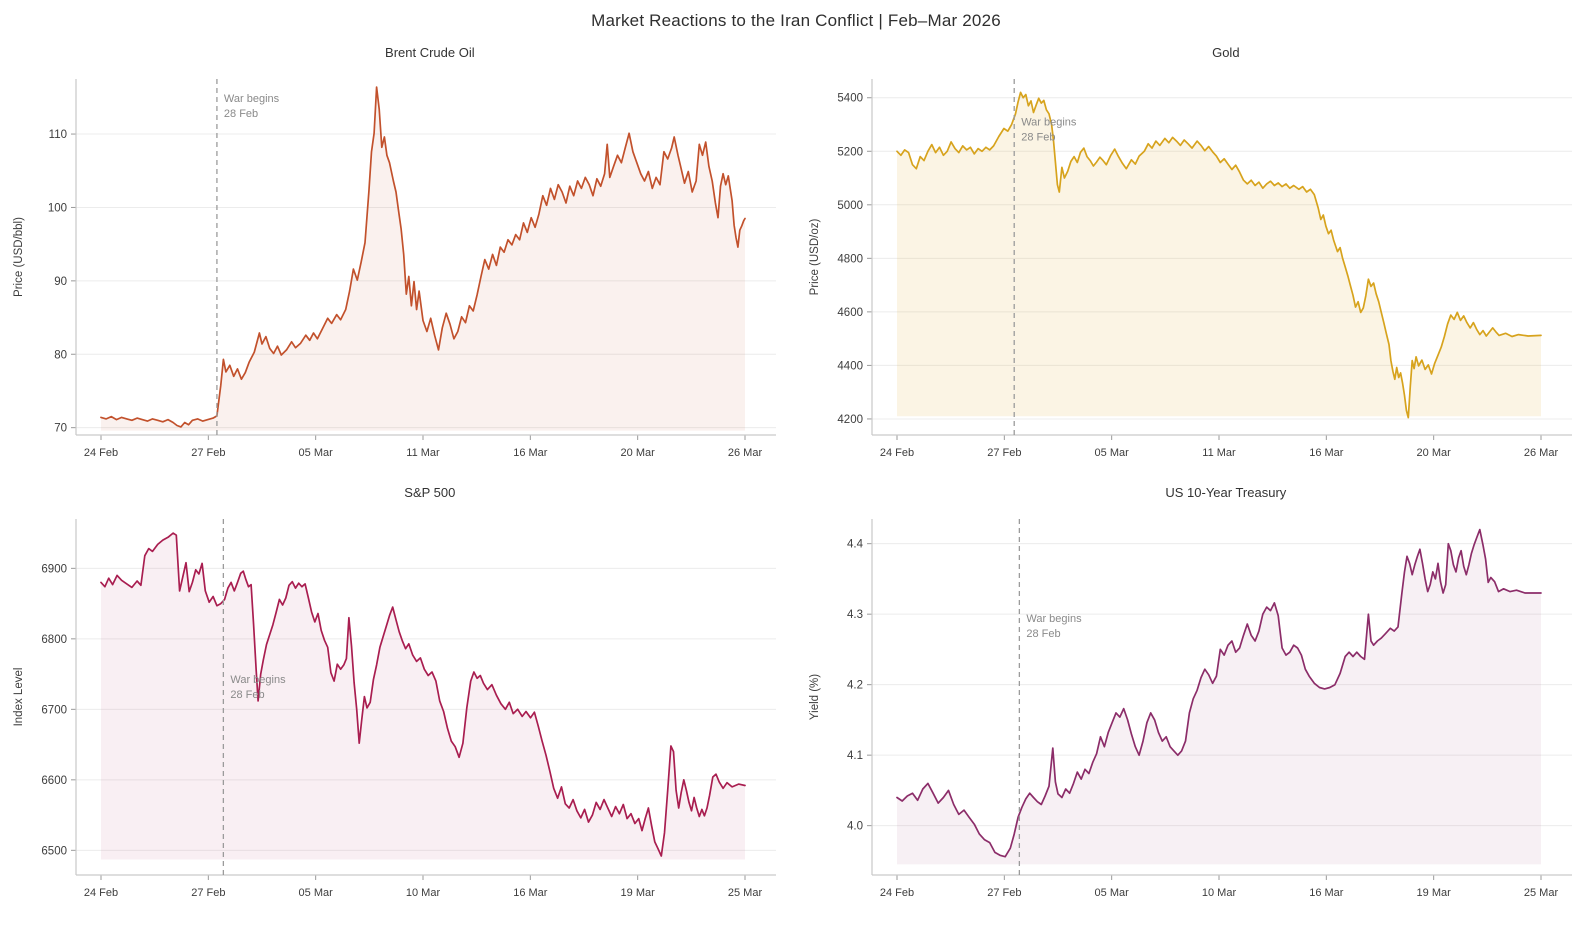 This screenshot has width=1592, height=930. Describe the element at coordinates (19, 257) in the screenshot. I see `svg-text: Price (USD/bbl)` at that location.